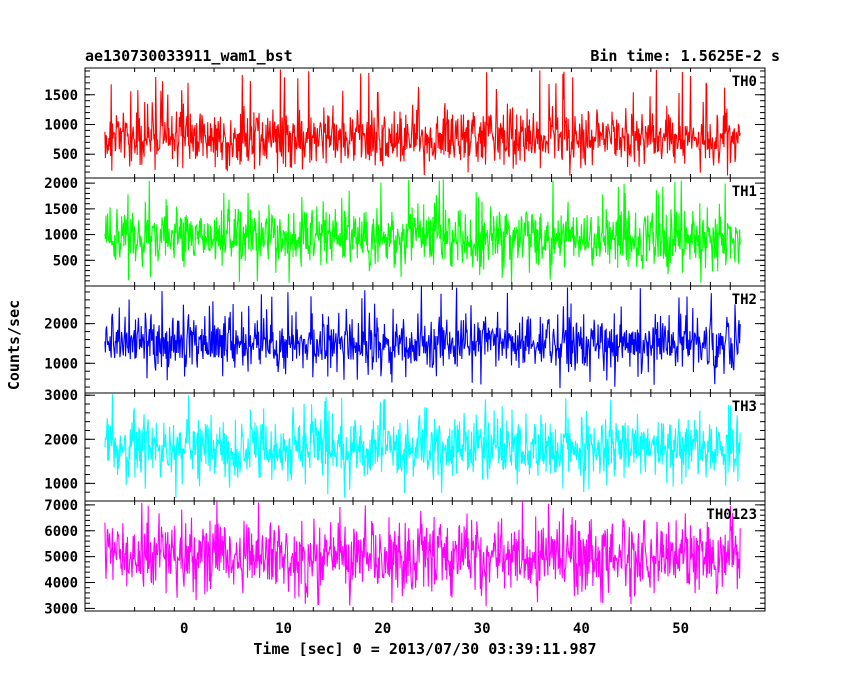 This screenshot has width=850, height=680. What do you see at coordinates (382, 629) in the screenshot?
I see `x-tick-label: 20` at bounding box center [382, 629].